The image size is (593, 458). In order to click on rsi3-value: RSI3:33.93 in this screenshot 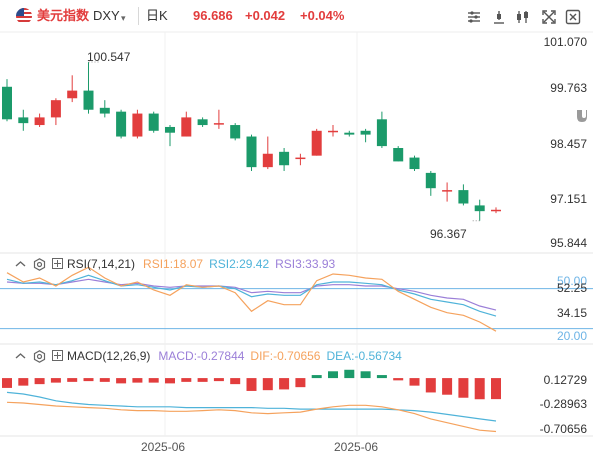, I will do `click(305, 264)`.